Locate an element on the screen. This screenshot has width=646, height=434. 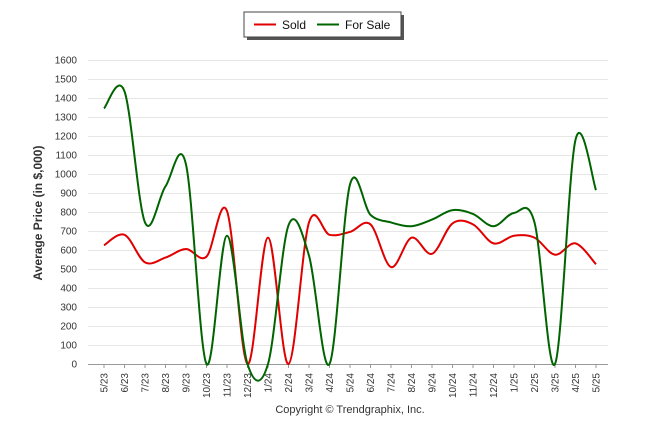
x-tick-label: 12/24 is located at coordinates (494, 385).